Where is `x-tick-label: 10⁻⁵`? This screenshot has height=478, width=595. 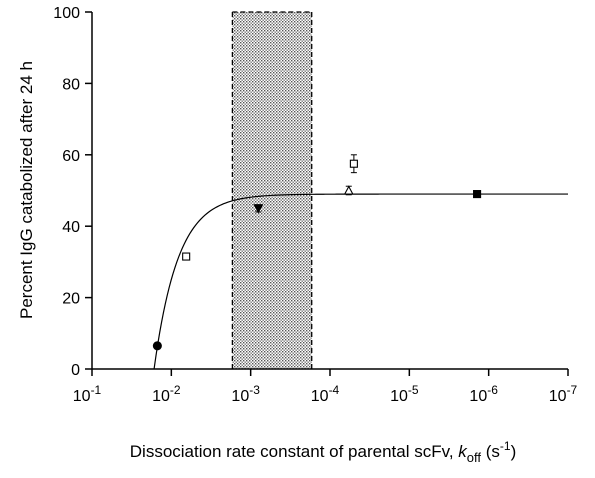
x-tick-label: 10⁻⁵ is located at coordinates (404, 394).